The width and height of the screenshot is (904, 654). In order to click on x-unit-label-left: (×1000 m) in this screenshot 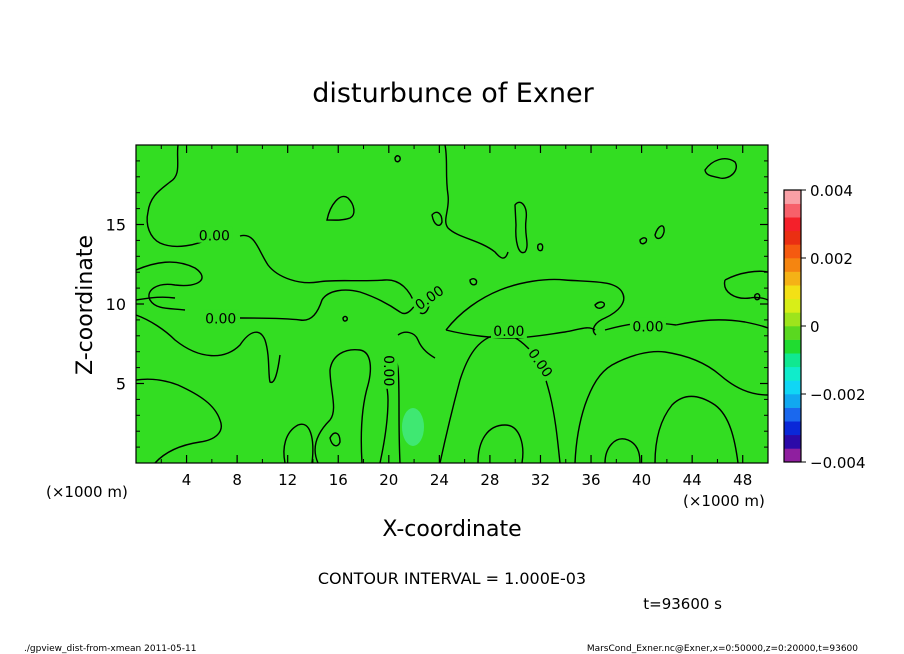, I will do `click(87, 492)`.